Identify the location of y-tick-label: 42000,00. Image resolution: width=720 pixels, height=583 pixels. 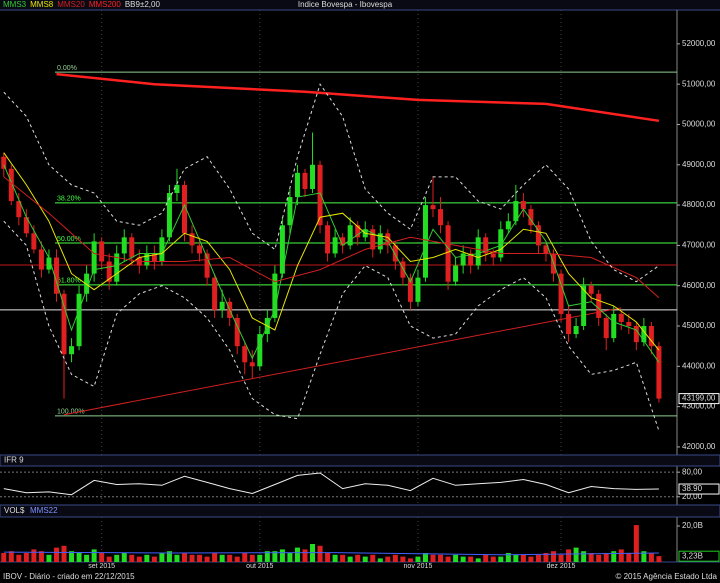
(699, 446).